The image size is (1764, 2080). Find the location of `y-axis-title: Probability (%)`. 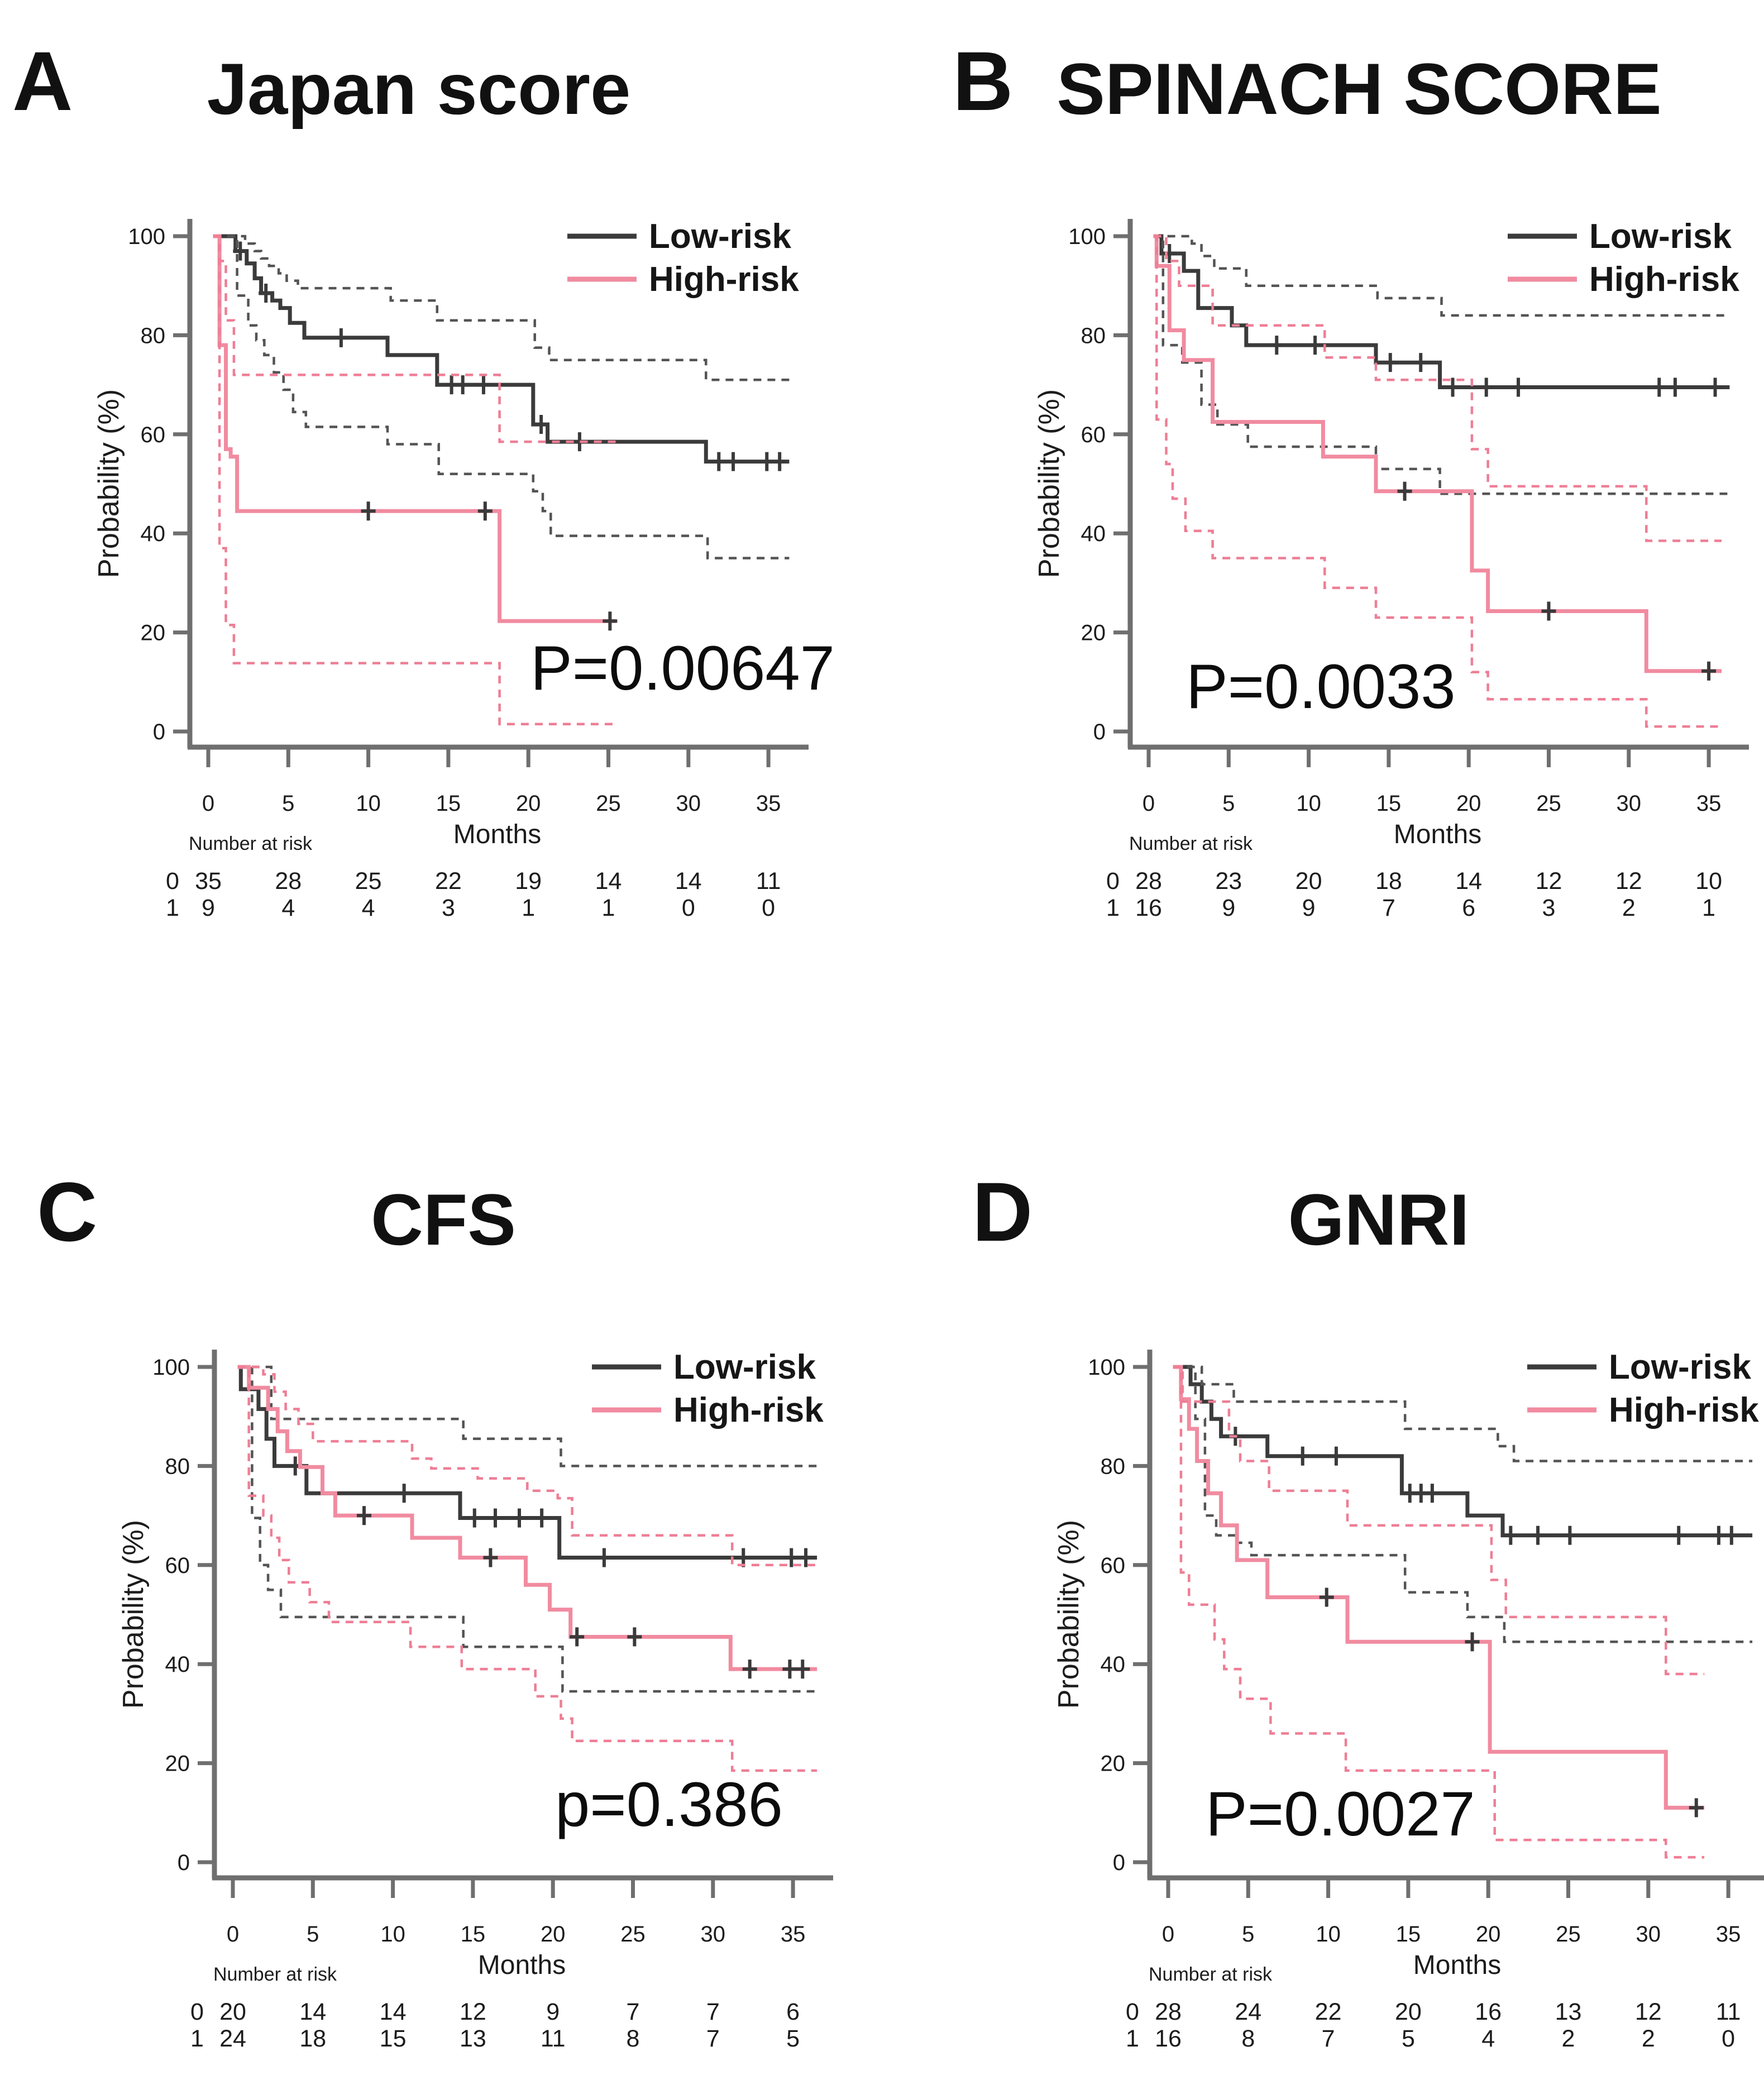

y-axis-title: Probability (%) is located at coordinates (1069, 1614).